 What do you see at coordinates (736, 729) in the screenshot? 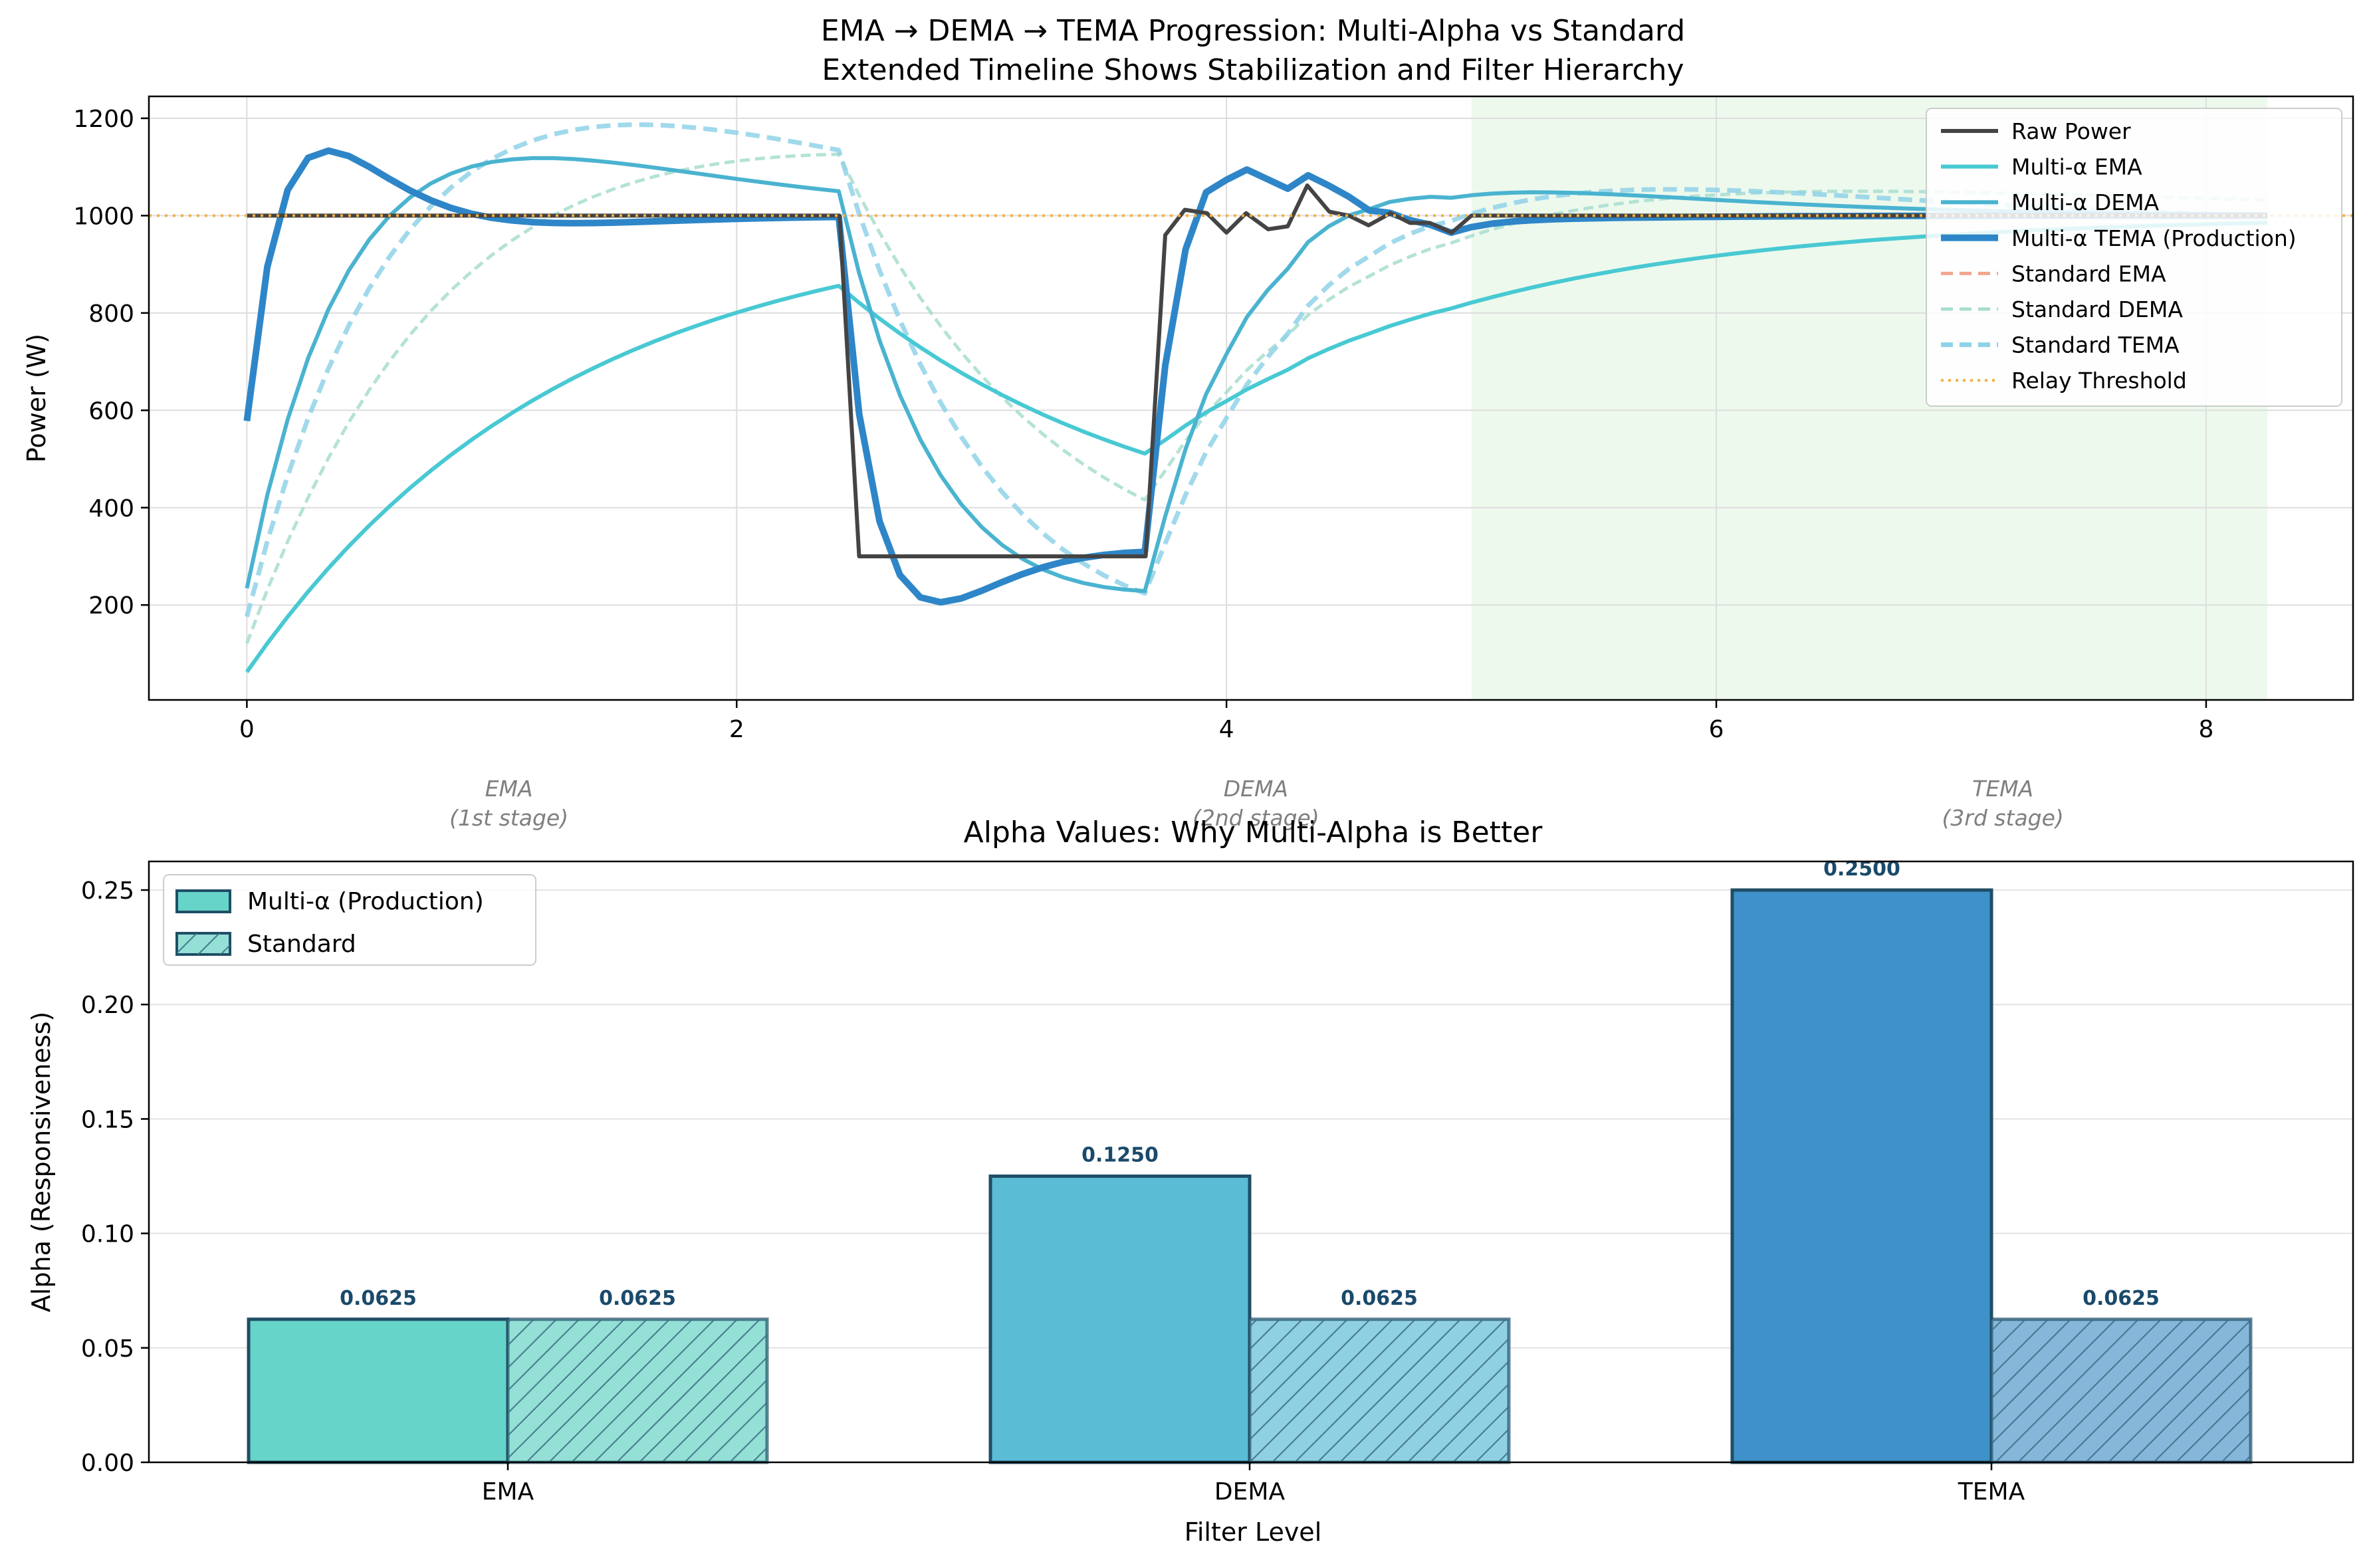
I see `x-tick-label: 2` at bounding box center [736, 729].